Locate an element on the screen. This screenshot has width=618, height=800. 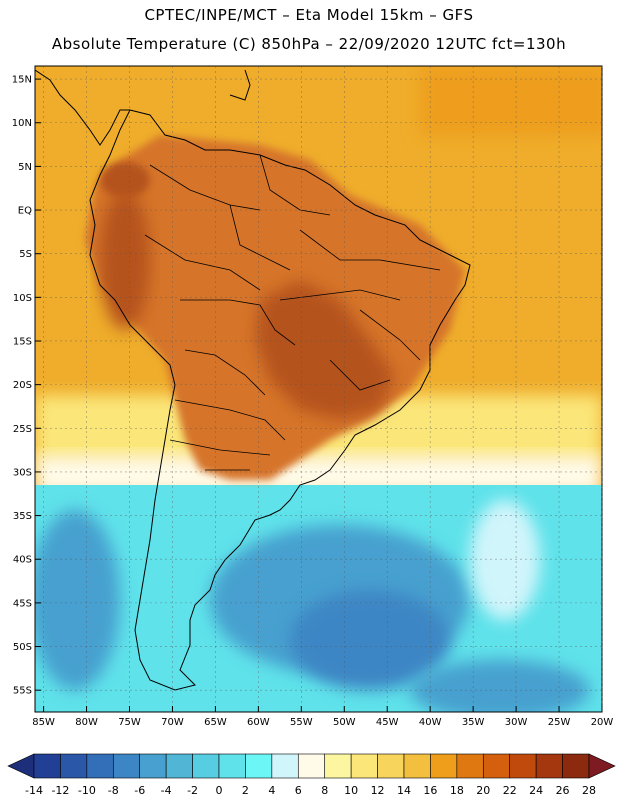
colorbar-over-arrow is located at coordinates (602, 766).